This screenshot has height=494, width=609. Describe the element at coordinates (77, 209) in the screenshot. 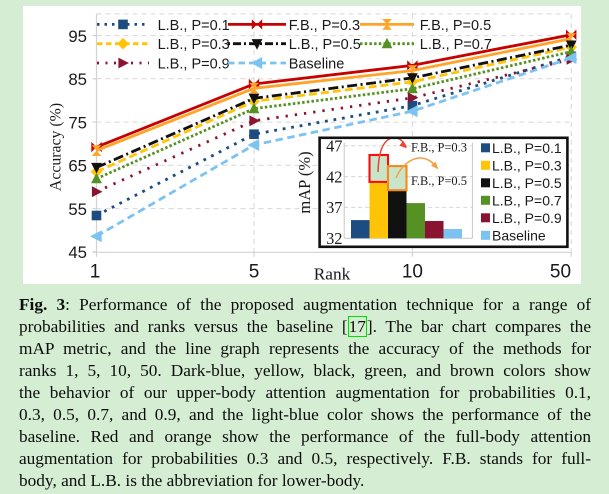

I see `svg-text: 55` at that location.